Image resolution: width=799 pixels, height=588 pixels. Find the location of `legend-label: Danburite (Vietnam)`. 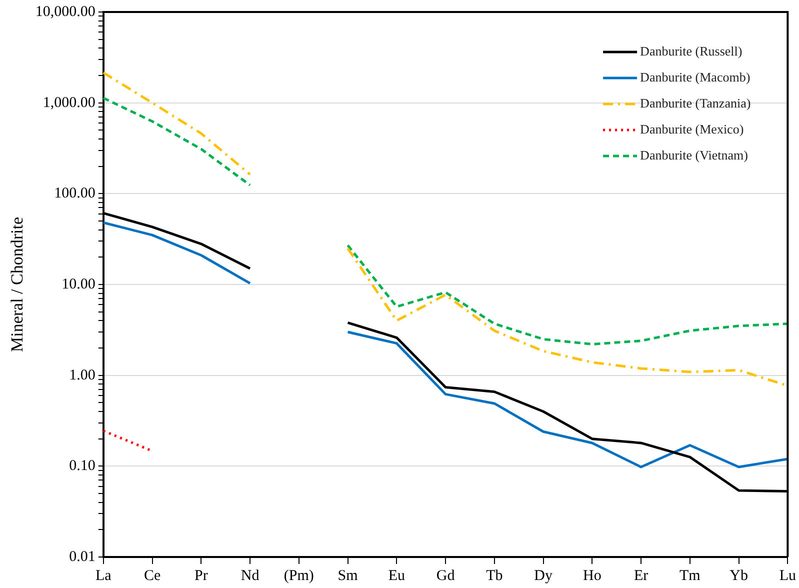

legend-label: Danburite (Vietnam) is located at coordinates (694, 154).